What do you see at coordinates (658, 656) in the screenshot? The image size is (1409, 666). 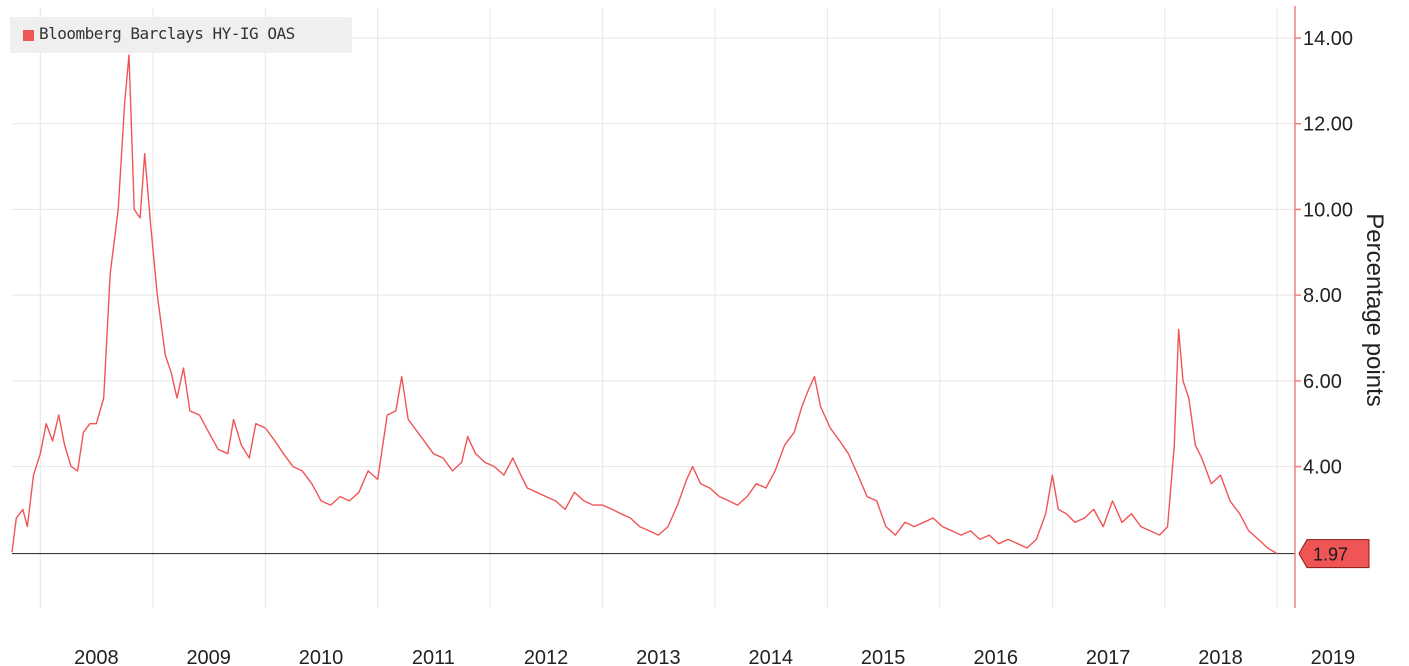 I see `x-tick-label: 2013` at bounding box center [658, 656].